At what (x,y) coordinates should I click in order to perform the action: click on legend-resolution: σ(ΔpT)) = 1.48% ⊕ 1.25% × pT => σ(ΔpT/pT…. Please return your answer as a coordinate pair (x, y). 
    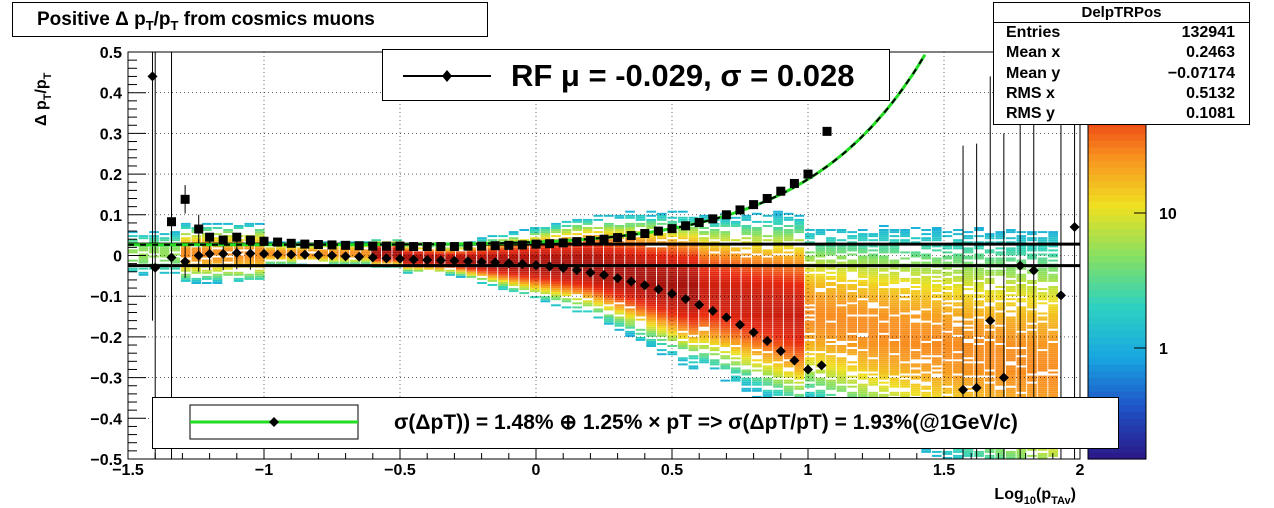
    Looking at the image, I should click on (635, 423).